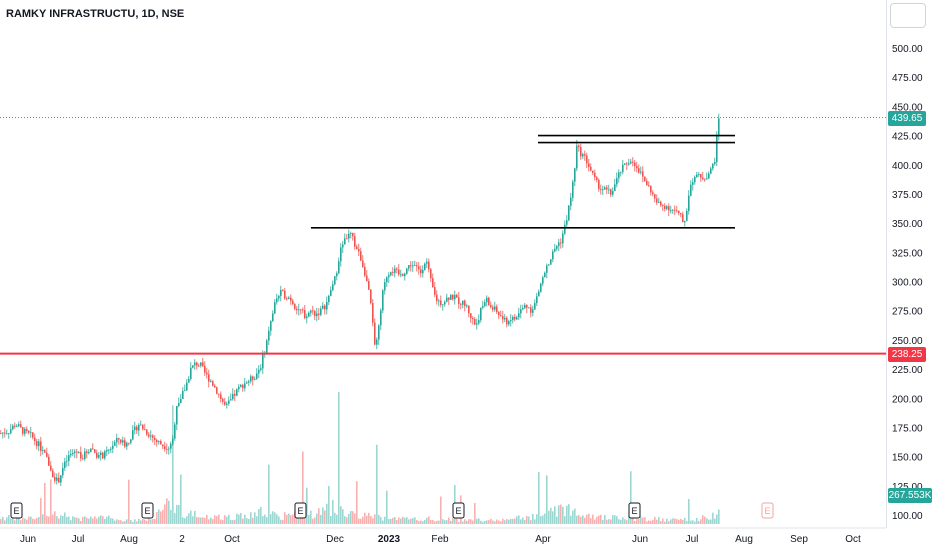  I want to click on time-tick-label: 2, so click(182, 539).